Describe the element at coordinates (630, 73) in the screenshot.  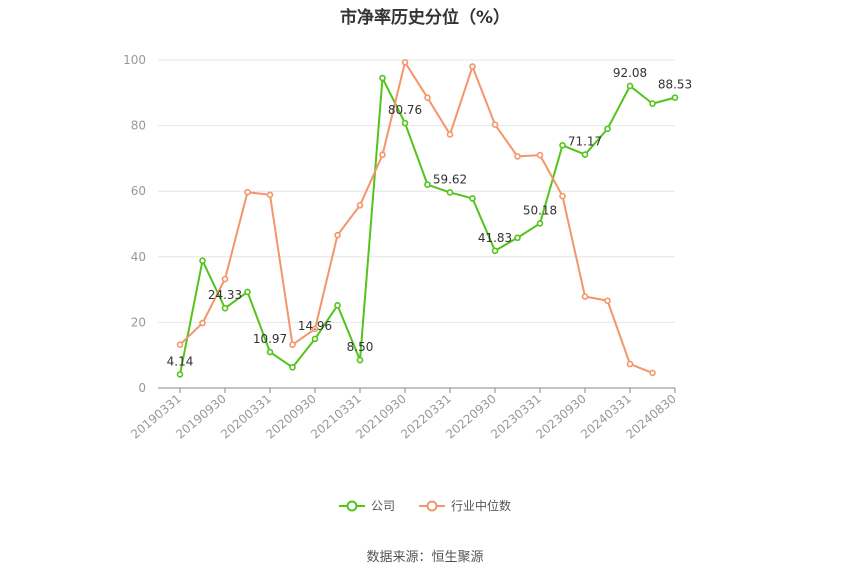
I see `data-label: 92.08` at that location.